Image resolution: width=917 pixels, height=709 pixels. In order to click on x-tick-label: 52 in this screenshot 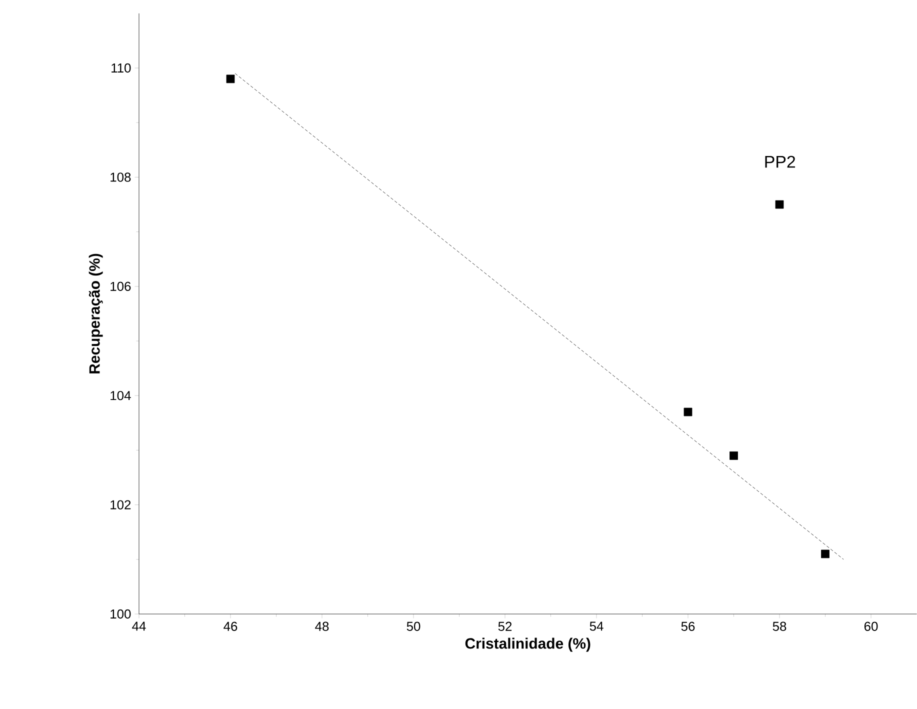, I will do `click(505, 626)`.